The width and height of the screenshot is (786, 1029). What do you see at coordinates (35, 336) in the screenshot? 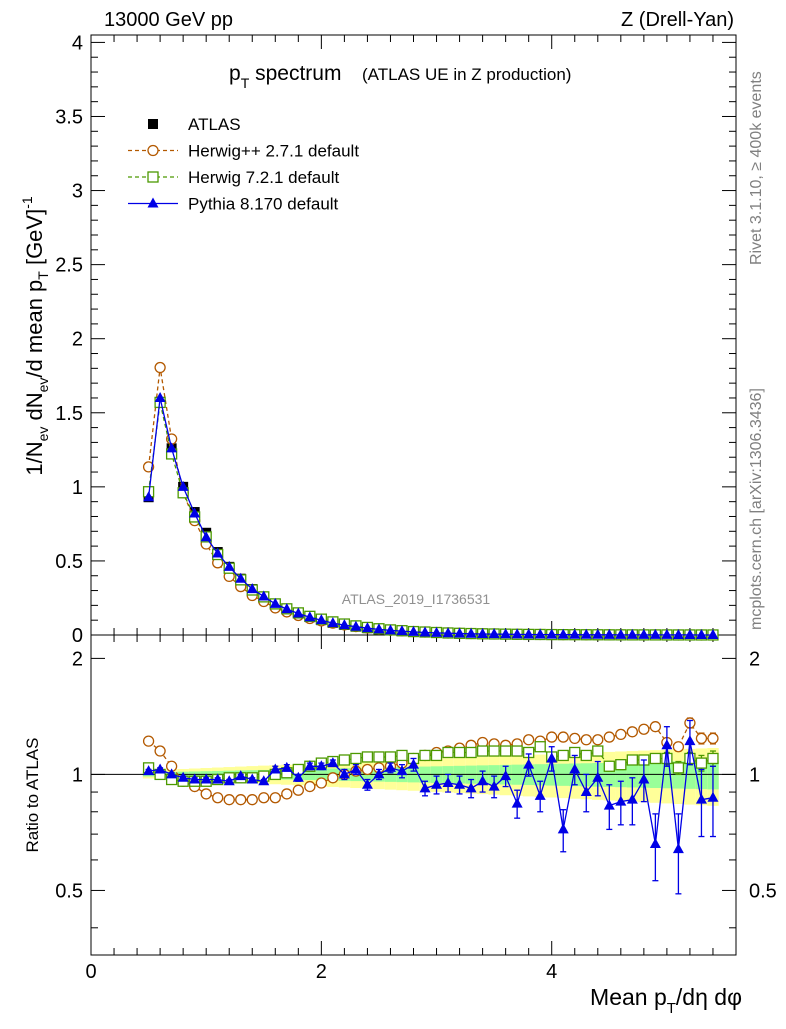
I see `svg-text: 1/Nev dNev/d mean pT [GeV]-1` at bounding box center [35, 336].